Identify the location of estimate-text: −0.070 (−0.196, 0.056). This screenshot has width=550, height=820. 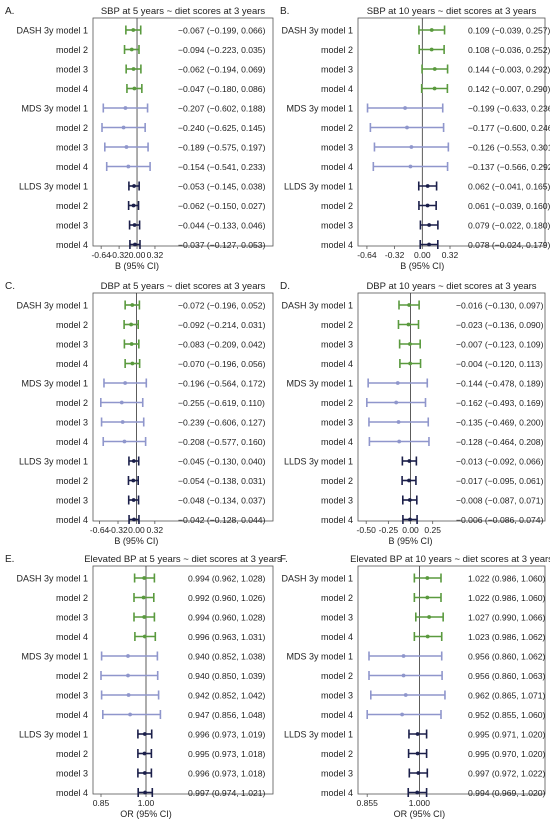
(222, 364).